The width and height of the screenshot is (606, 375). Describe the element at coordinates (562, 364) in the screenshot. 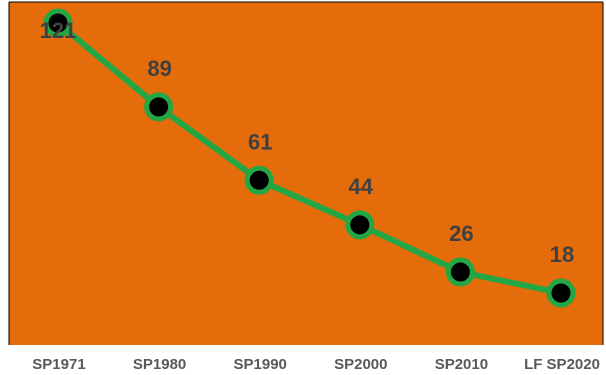

I see `x-tick-label-lf-sp2020: LF SP2020` at that location.